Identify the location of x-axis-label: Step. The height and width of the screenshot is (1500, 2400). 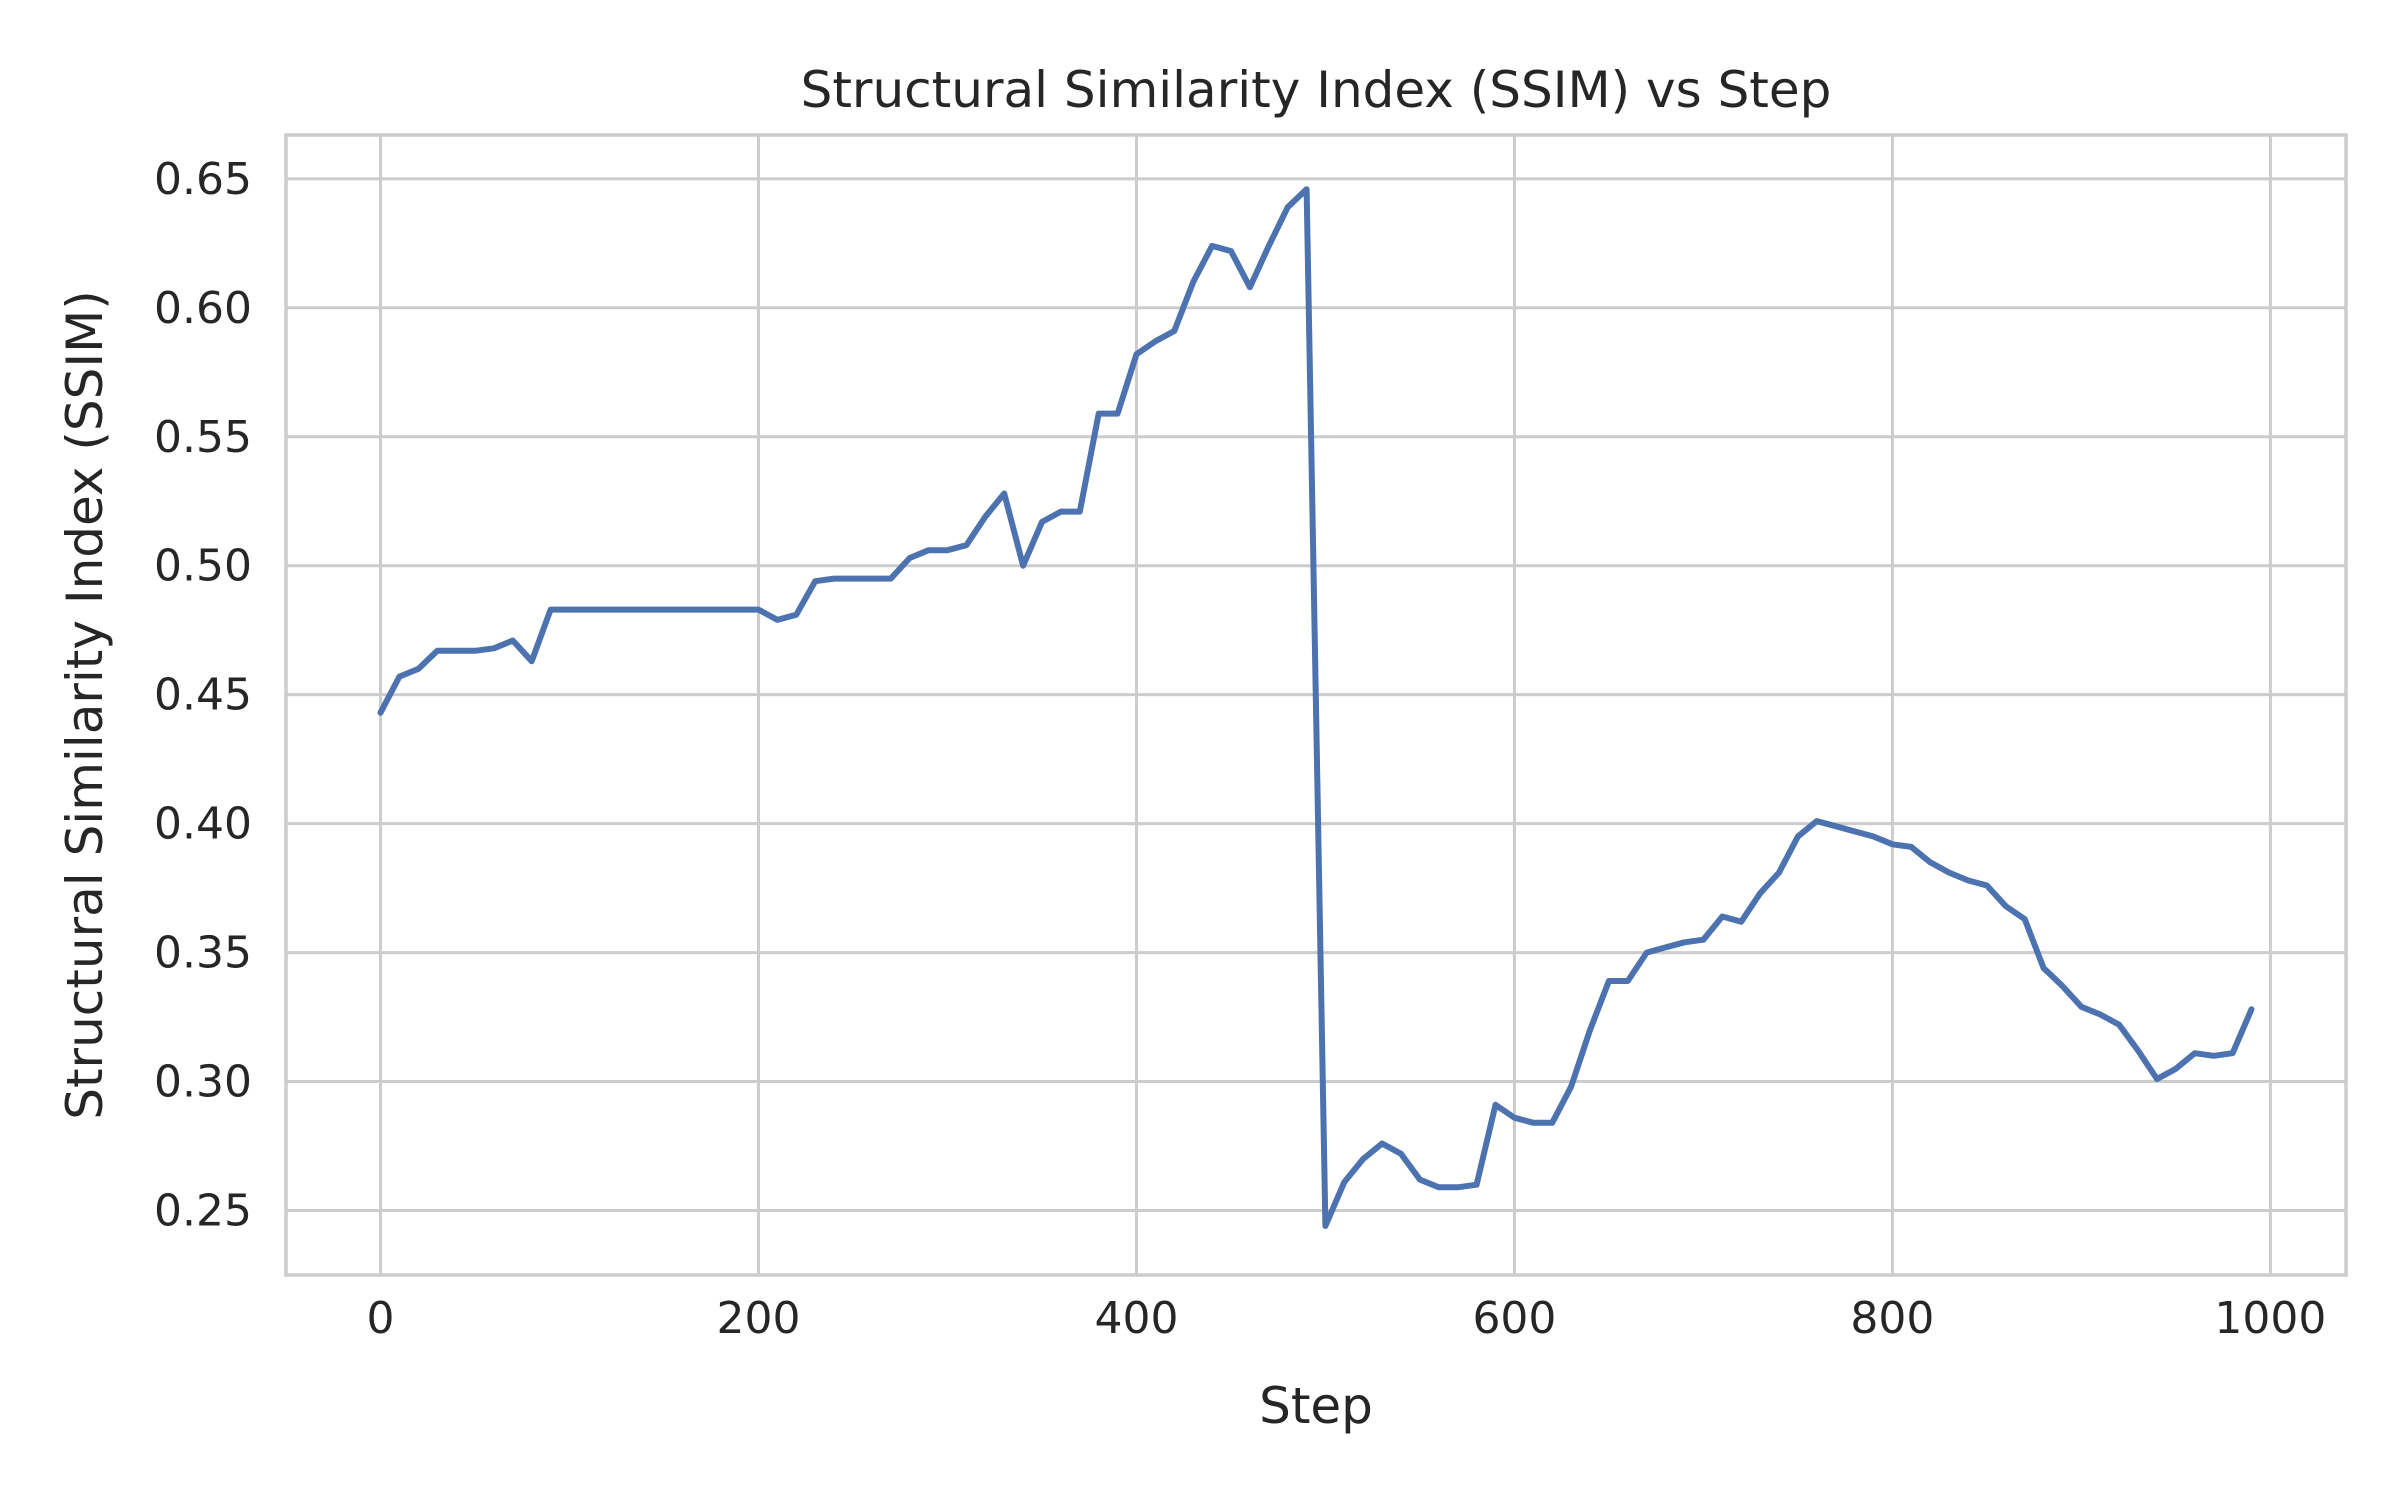
(1316, 1406).